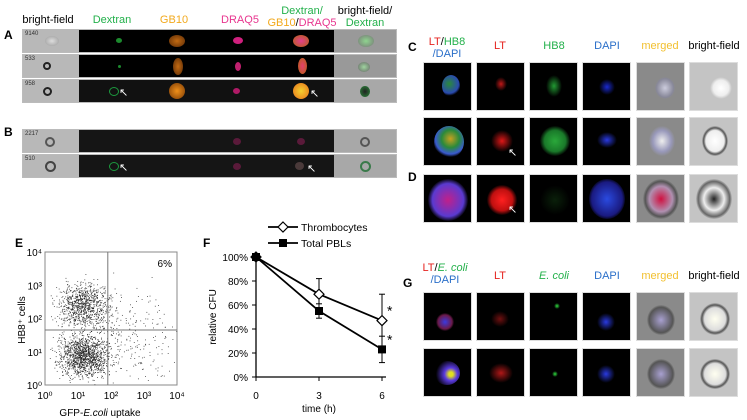 This screenshot has height=420, width=747. Describe the element at coordinates (30, 159) in the screenshot. I see `cell-id: 510` at that location.